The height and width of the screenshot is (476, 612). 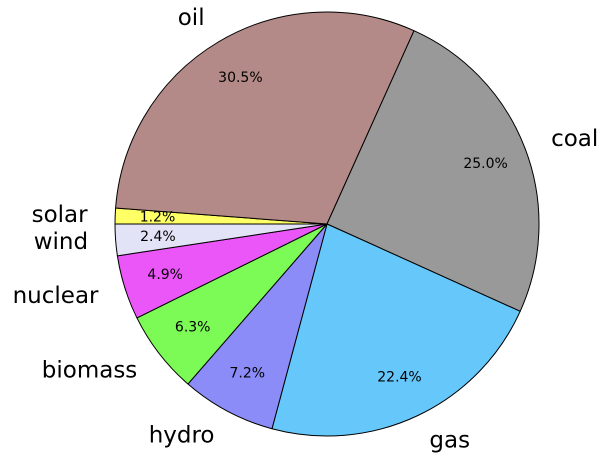 I want to click on category-label-coal: coal, so click(x=574, y=139).